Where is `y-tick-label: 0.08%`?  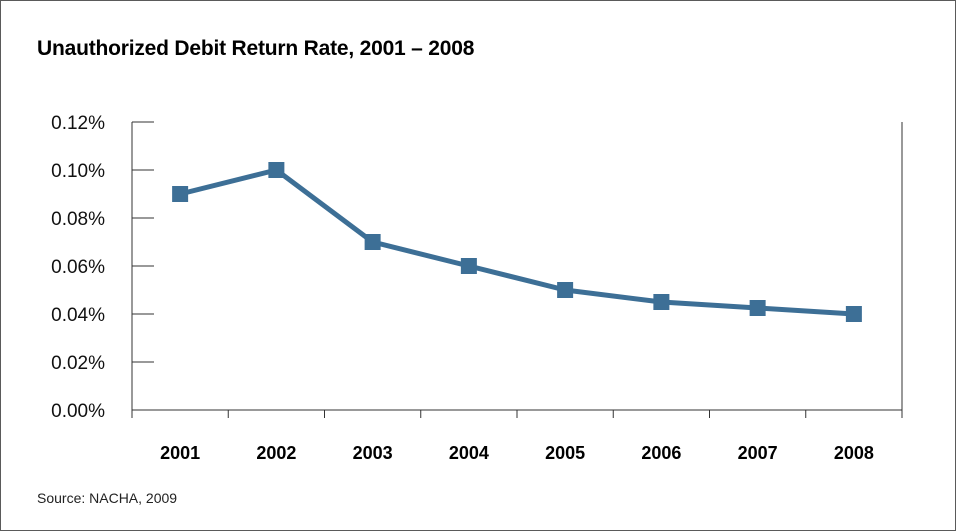 y-tick-label: 0.08% is located at coordinates (78, 219).